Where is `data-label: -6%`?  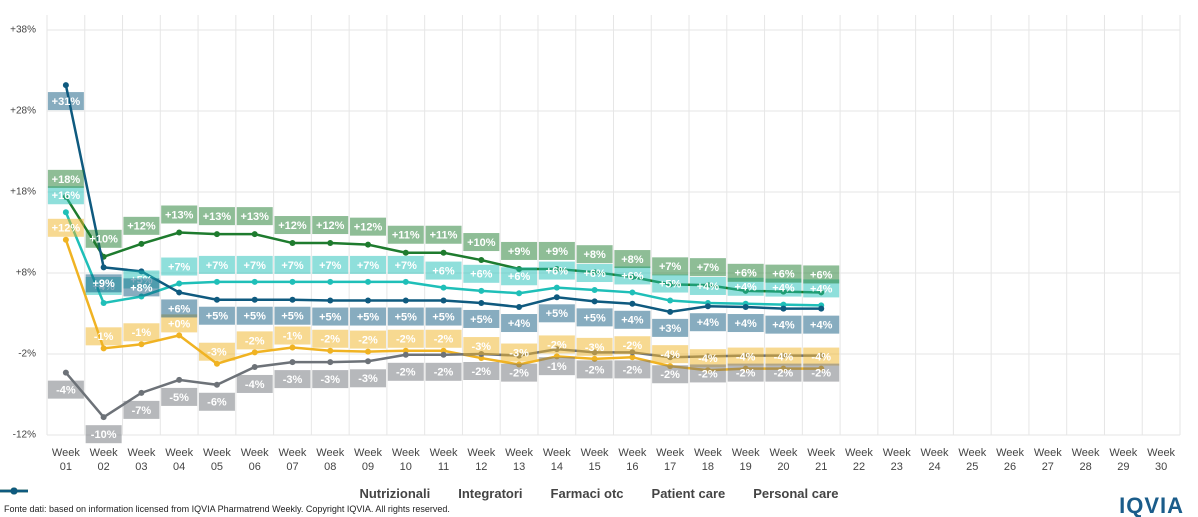
data-label: -6% is located at coordinates (217, 403).